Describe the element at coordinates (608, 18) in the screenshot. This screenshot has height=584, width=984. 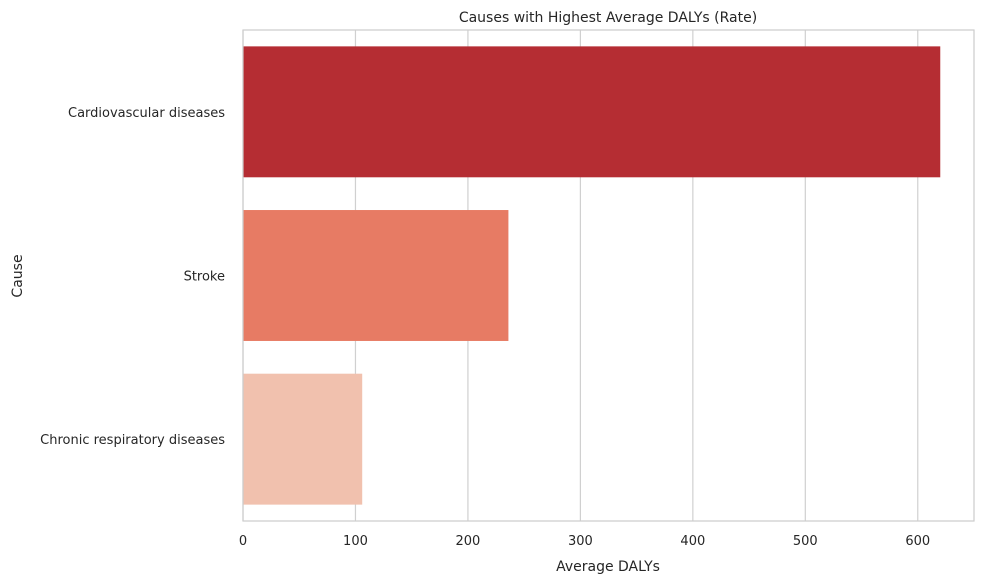
I see `chart-title: Causes with Highest Average DALYs (Rate)` at that location.